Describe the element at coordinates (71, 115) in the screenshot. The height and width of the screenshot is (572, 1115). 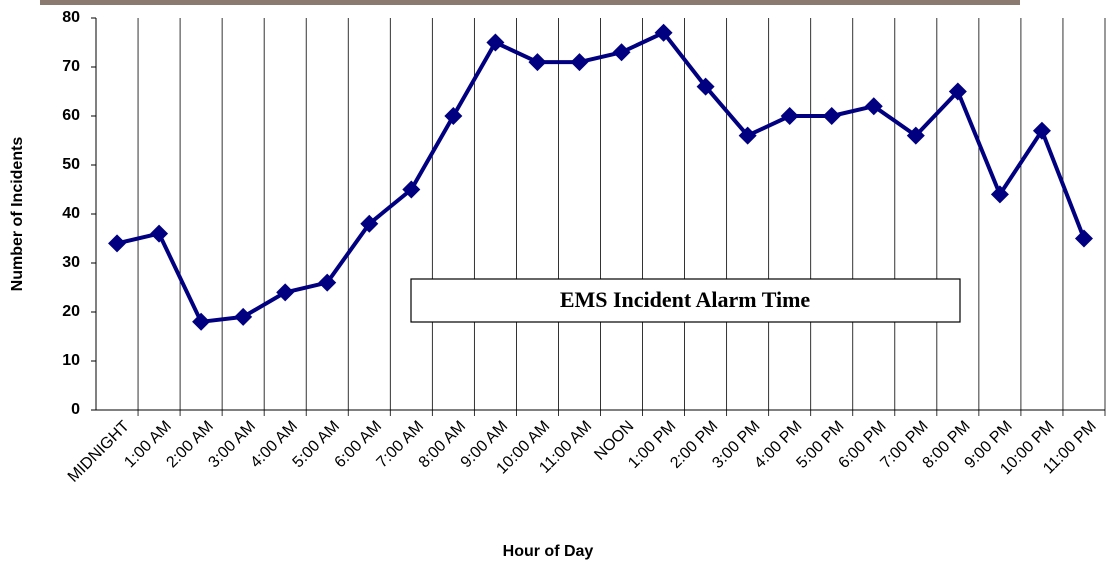
I see `y-tick-label: 60` at that location.